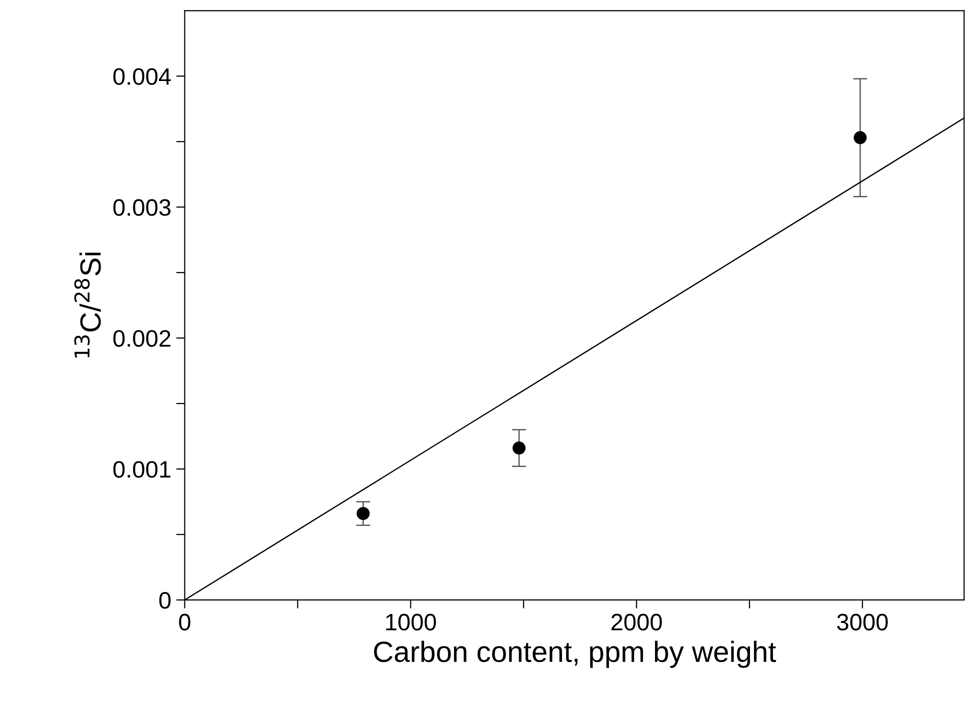 This screenshot has height=710, width=967. What do you see at coordinates (636, 622) in the screenshot?
I see `x-tick-label: 2000` at bounding box center [636, 622].